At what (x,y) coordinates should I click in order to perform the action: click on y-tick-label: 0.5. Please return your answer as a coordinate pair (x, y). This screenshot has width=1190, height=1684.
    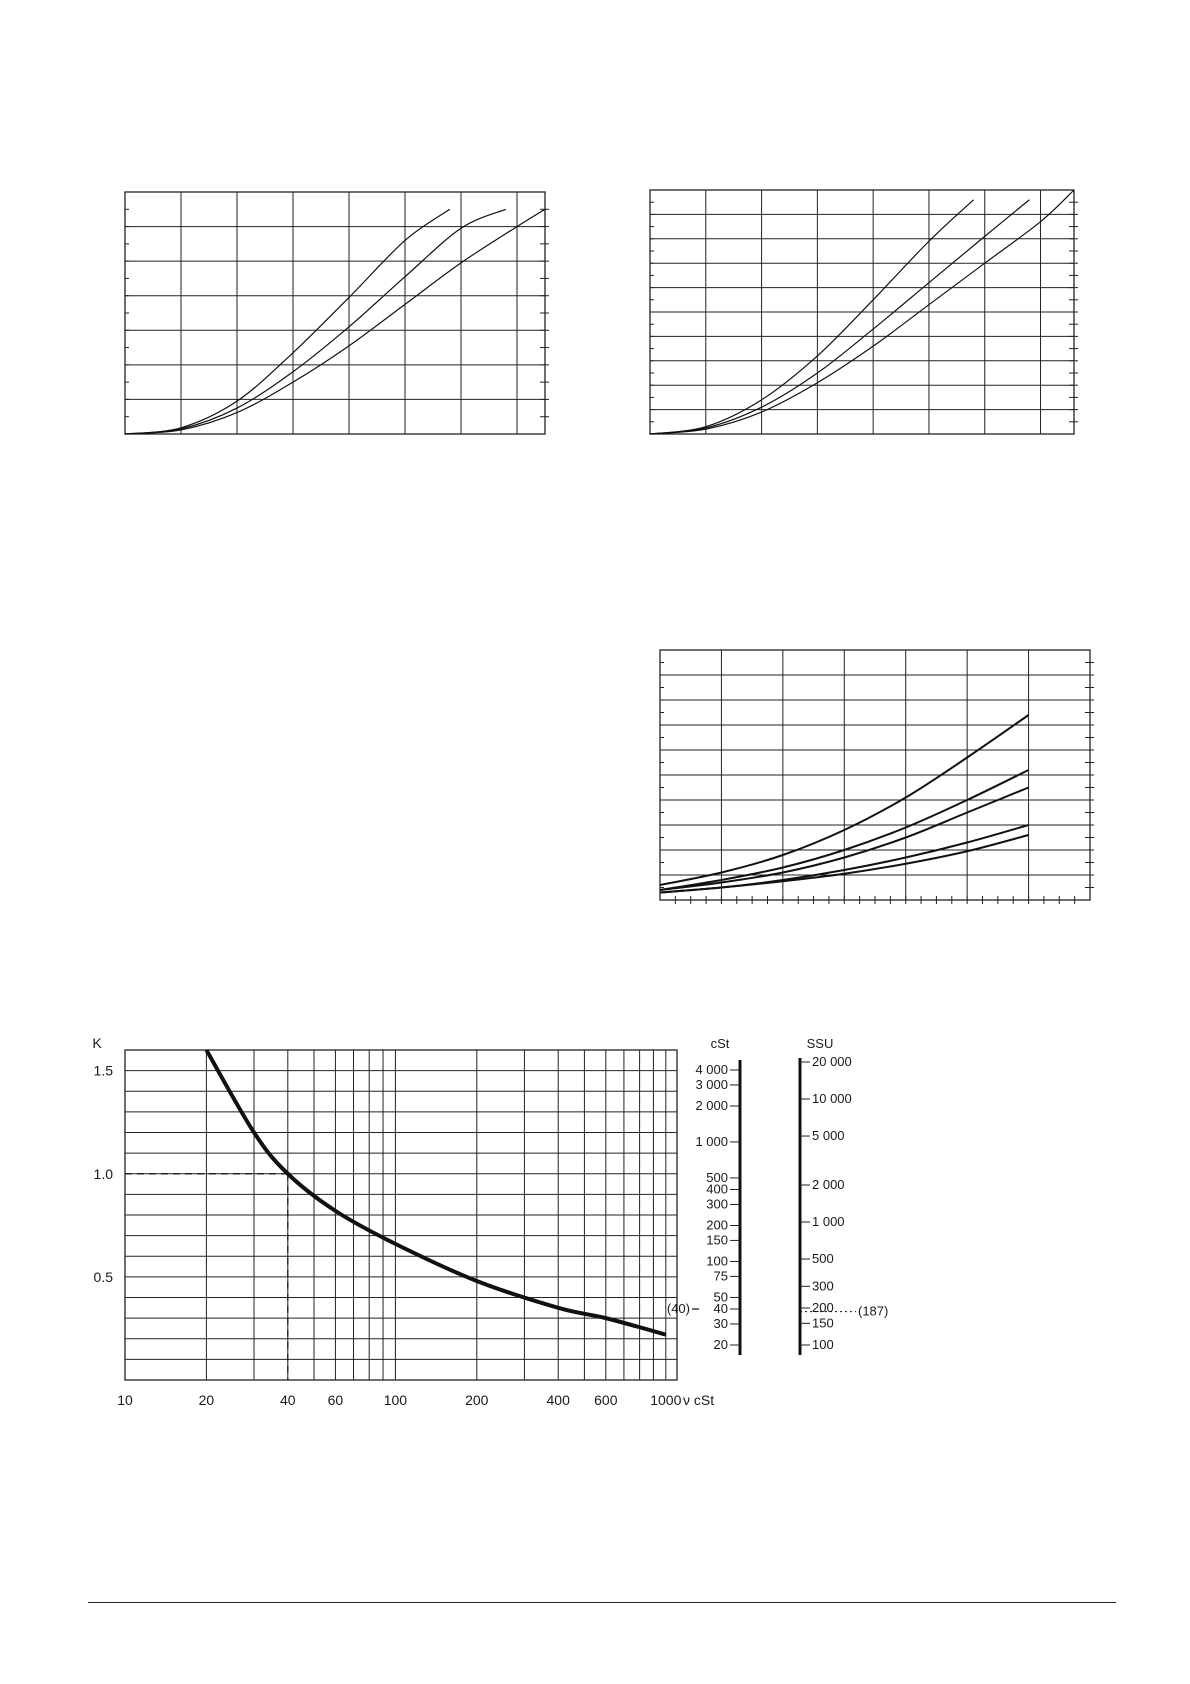
    Looking at the image, I should click on (104, 1277).